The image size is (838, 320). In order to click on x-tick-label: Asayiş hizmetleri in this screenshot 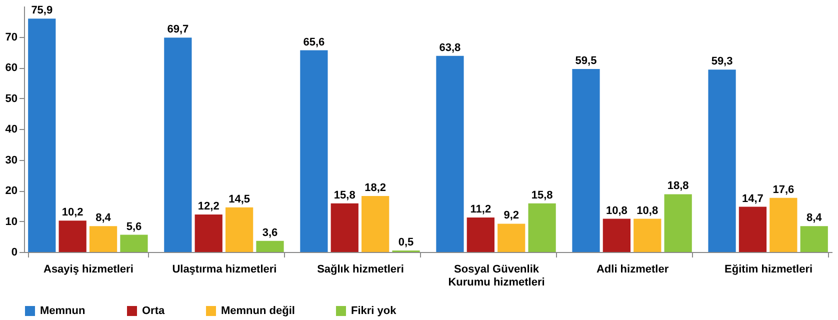, I will do `click(88, 270)`.